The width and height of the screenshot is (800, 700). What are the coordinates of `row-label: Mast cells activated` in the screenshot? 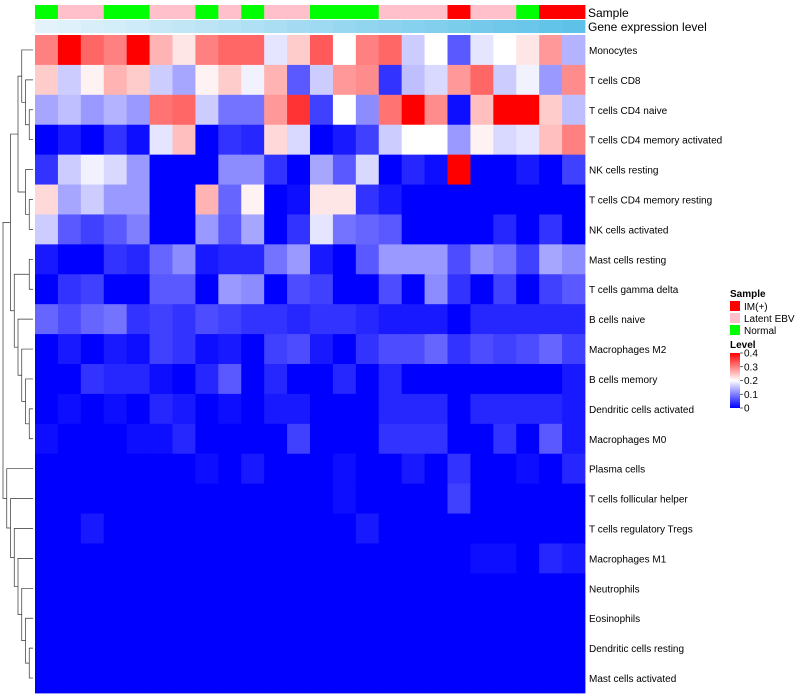 It's located at (632, 679).